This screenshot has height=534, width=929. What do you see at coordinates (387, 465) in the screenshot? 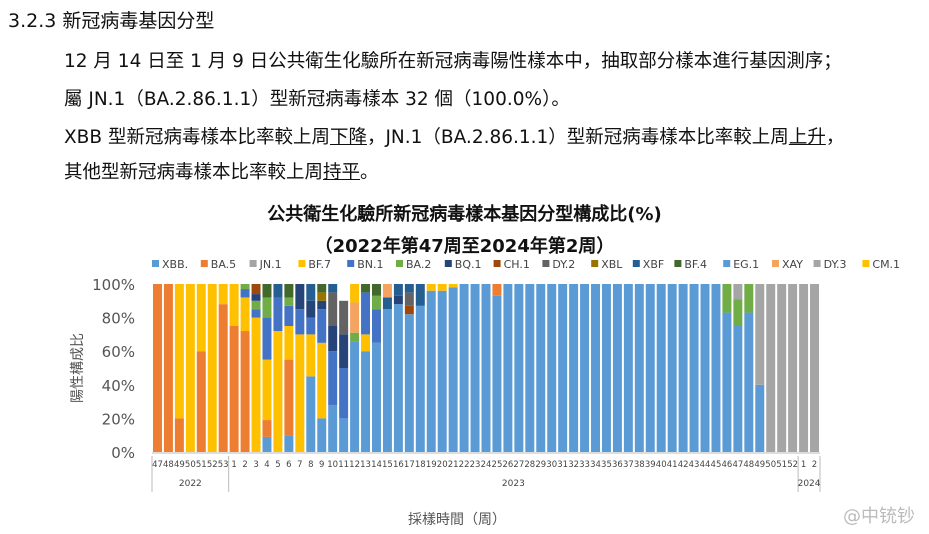
I see `x-tick-label: 15` at bounding box center [387, 465].